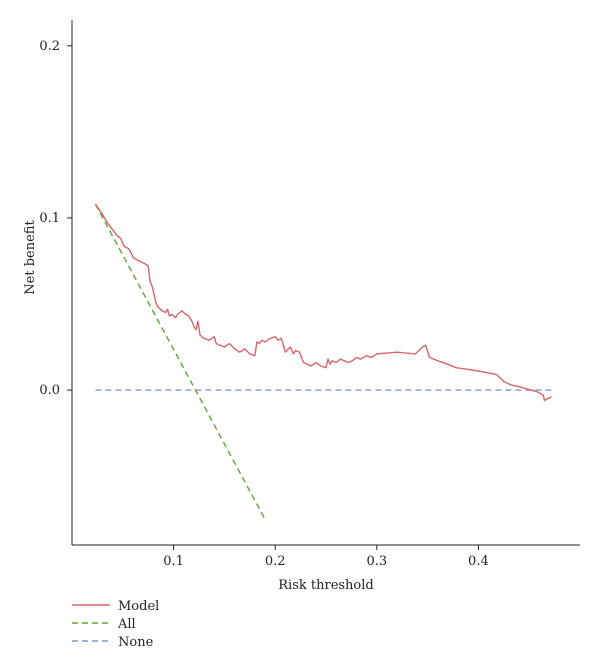 The width and height of the screenshot is (600, 667). I want to click on legend-label-model: Model, so click(138, 606).